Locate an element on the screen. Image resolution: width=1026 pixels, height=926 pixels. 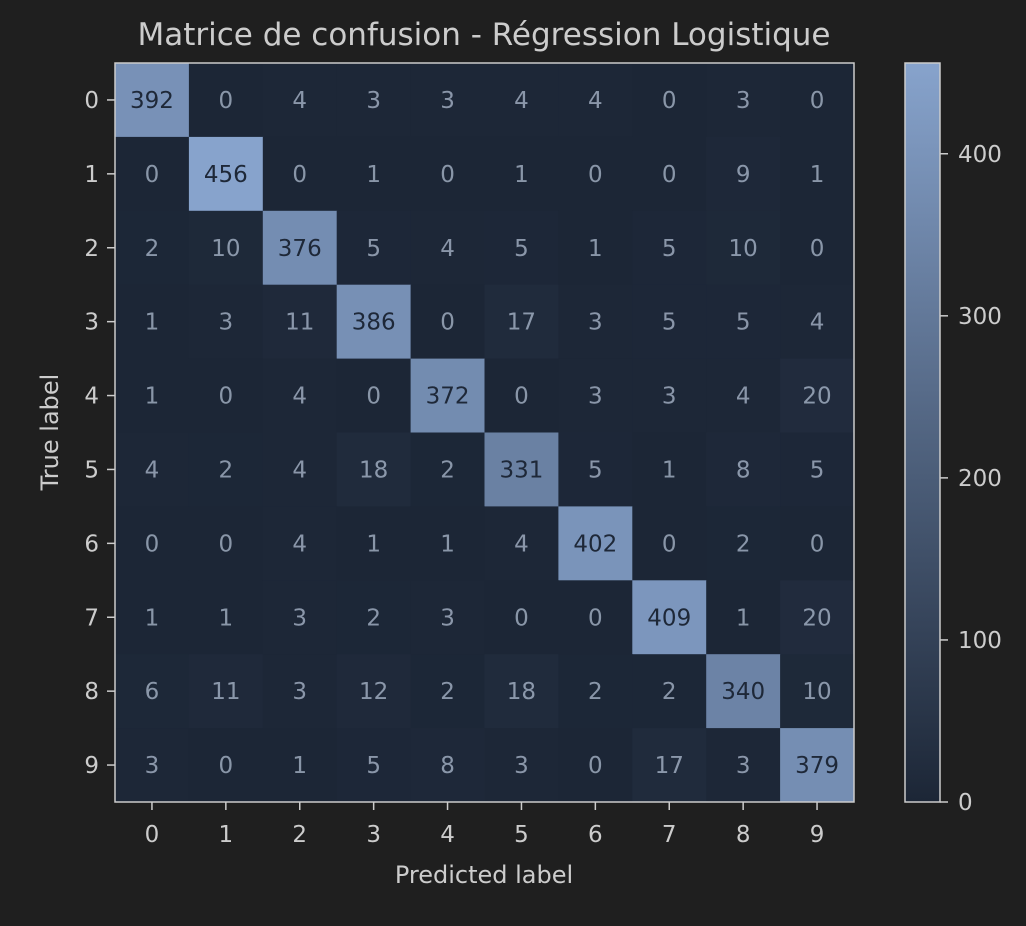
cell-label-6-9: 0 is located at coordinates (817, 544).